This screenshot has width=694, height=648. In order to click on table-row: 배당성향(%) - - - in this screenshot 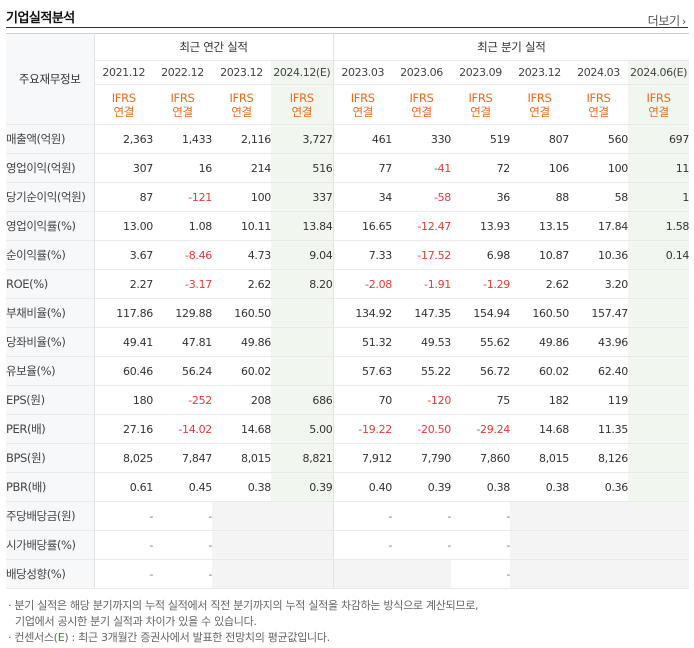, I will do `click(348, 574)`.